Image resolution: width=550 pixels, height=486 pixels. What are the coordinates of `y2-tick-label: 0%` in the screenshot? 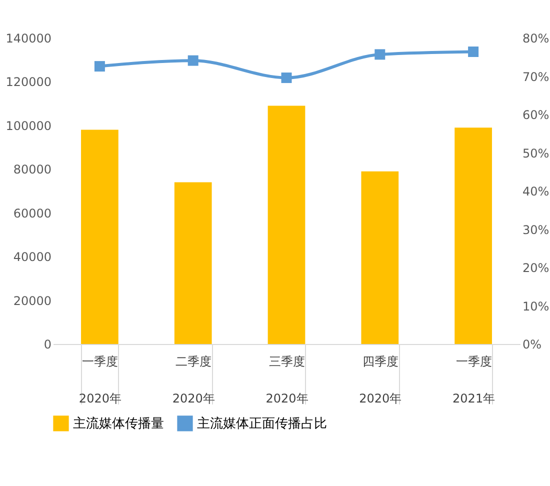 It's located at (532, 345).